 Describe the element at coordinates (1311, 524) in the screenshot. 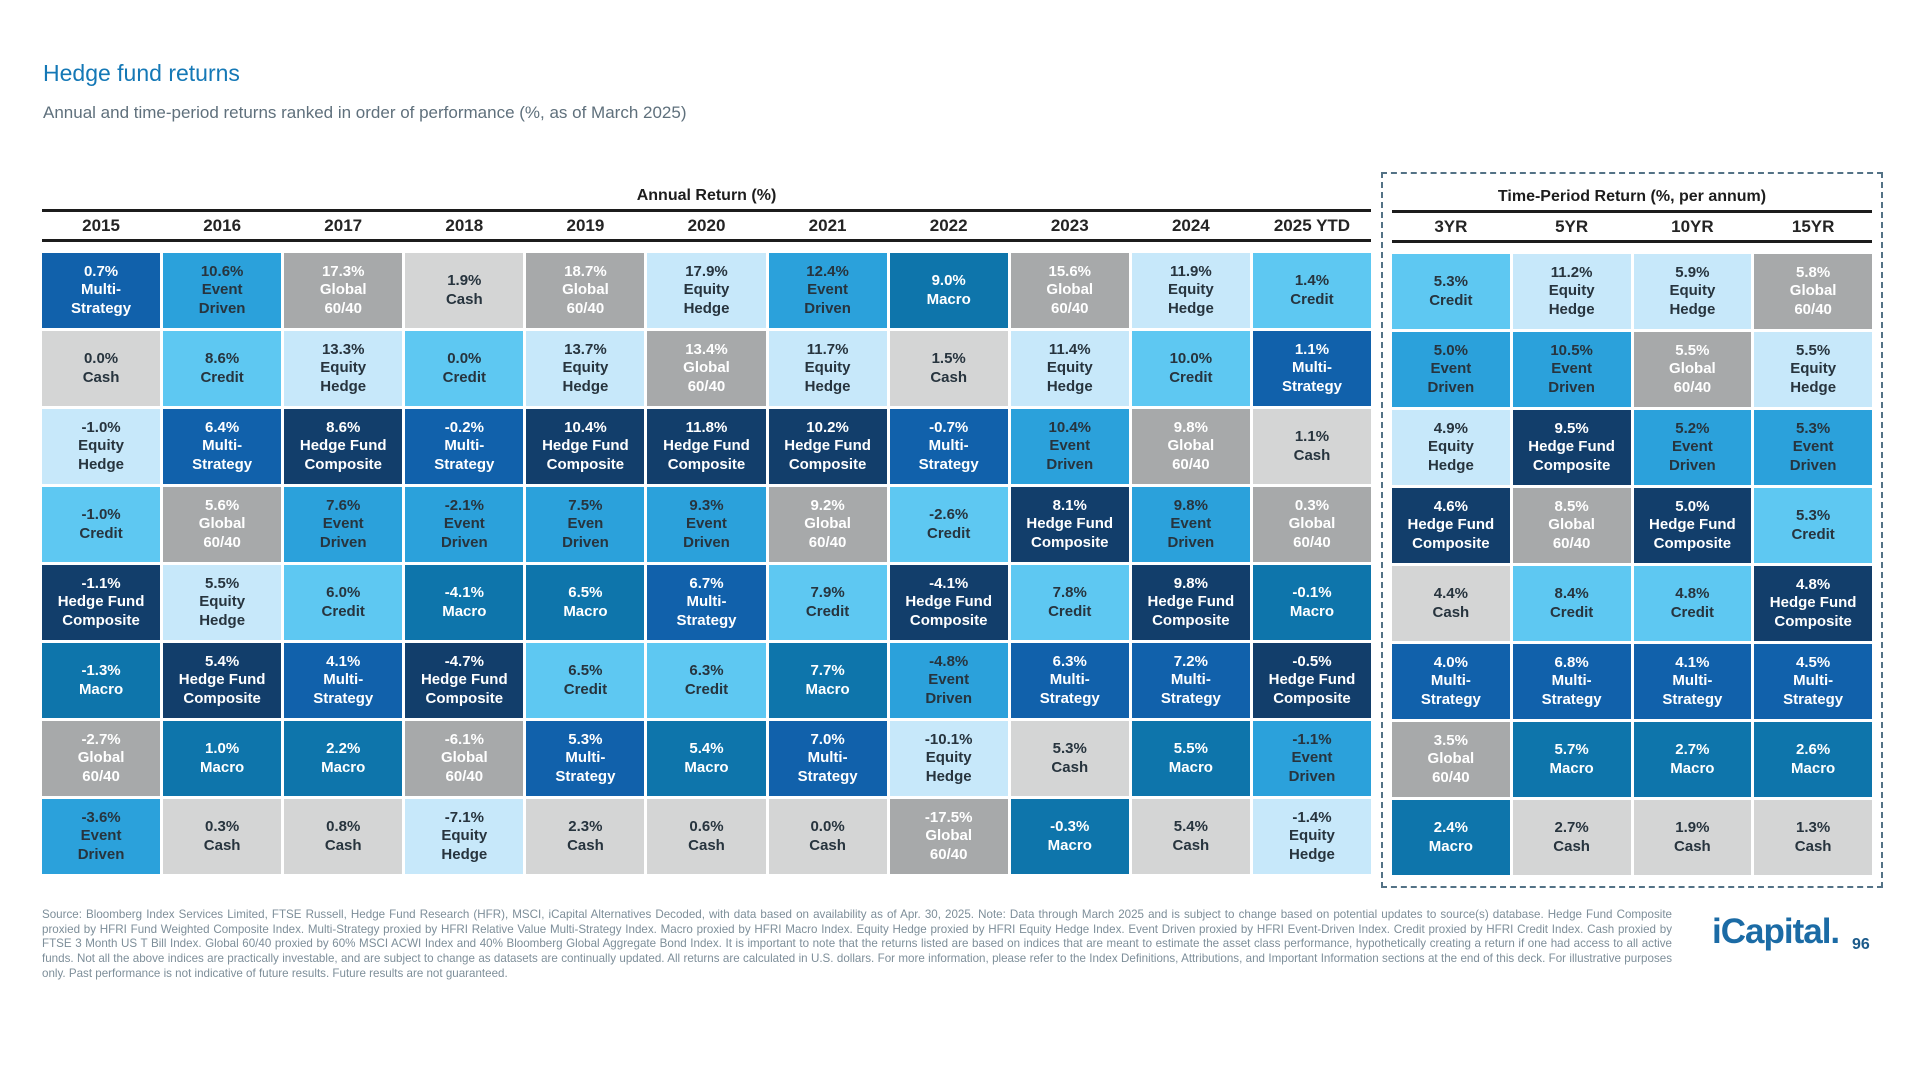

I see `return-cell: 0.3% Global 60/40` at that location.